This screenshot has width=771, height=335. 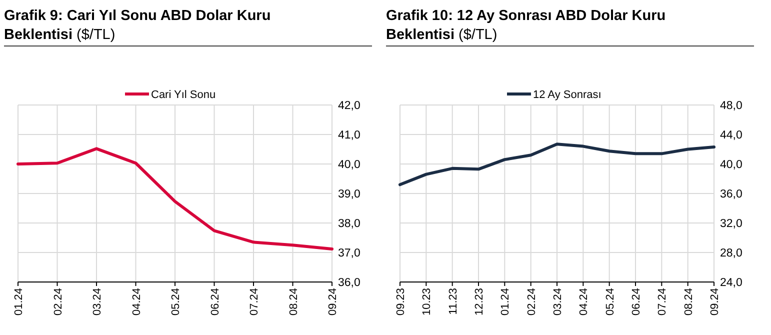 I want to click on x-tick-label: 11.23, so click(x=453, y=301).